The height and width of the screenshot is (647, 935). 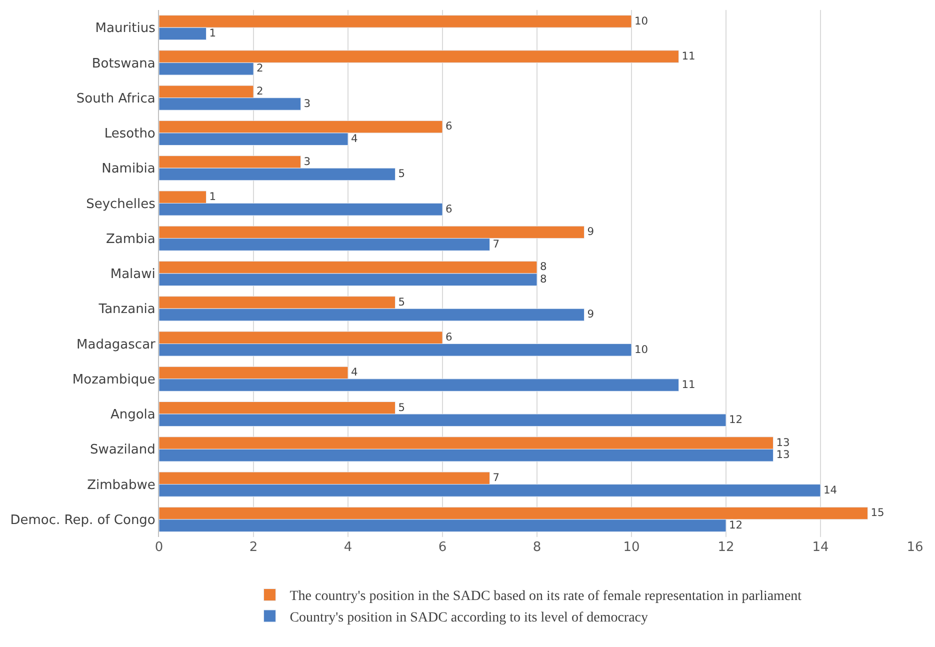 I want to click on data-label: 15, so click(x=877, y=513).